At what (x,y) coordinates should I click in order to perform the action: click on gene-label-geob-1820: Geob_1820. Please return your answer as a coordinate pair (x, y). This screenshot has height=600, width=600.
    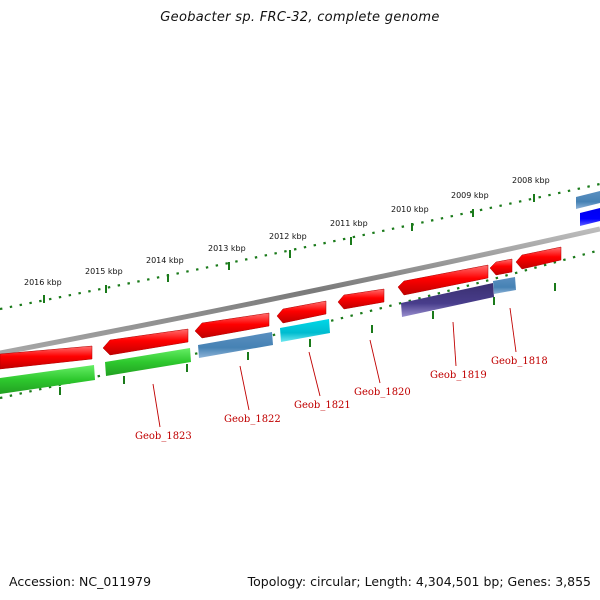
    Looking at the image, I should click on (382, 392).